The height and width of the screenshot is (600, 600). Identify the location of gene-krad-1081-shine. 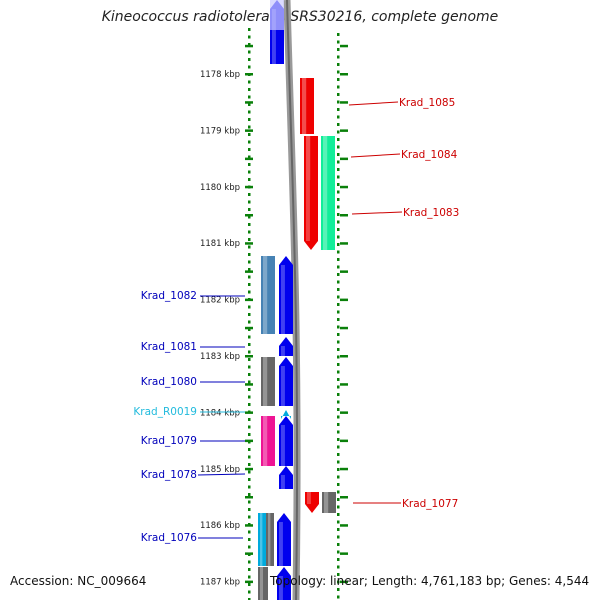
(283, 351).